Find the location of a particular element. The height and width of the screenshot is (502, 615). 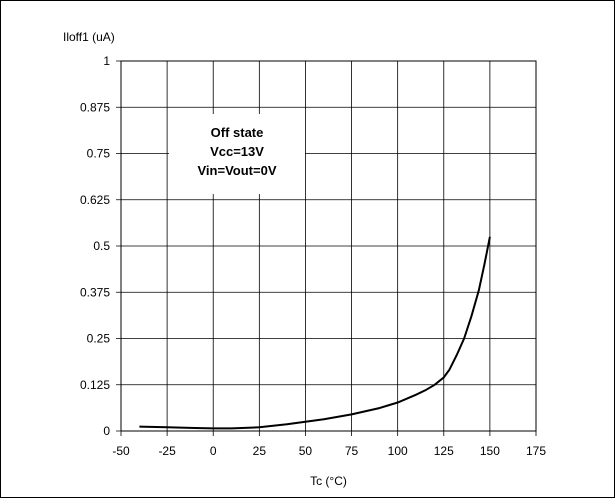

annotation-line-vcc: Vcc=13V is located at coordinates (237, 151).